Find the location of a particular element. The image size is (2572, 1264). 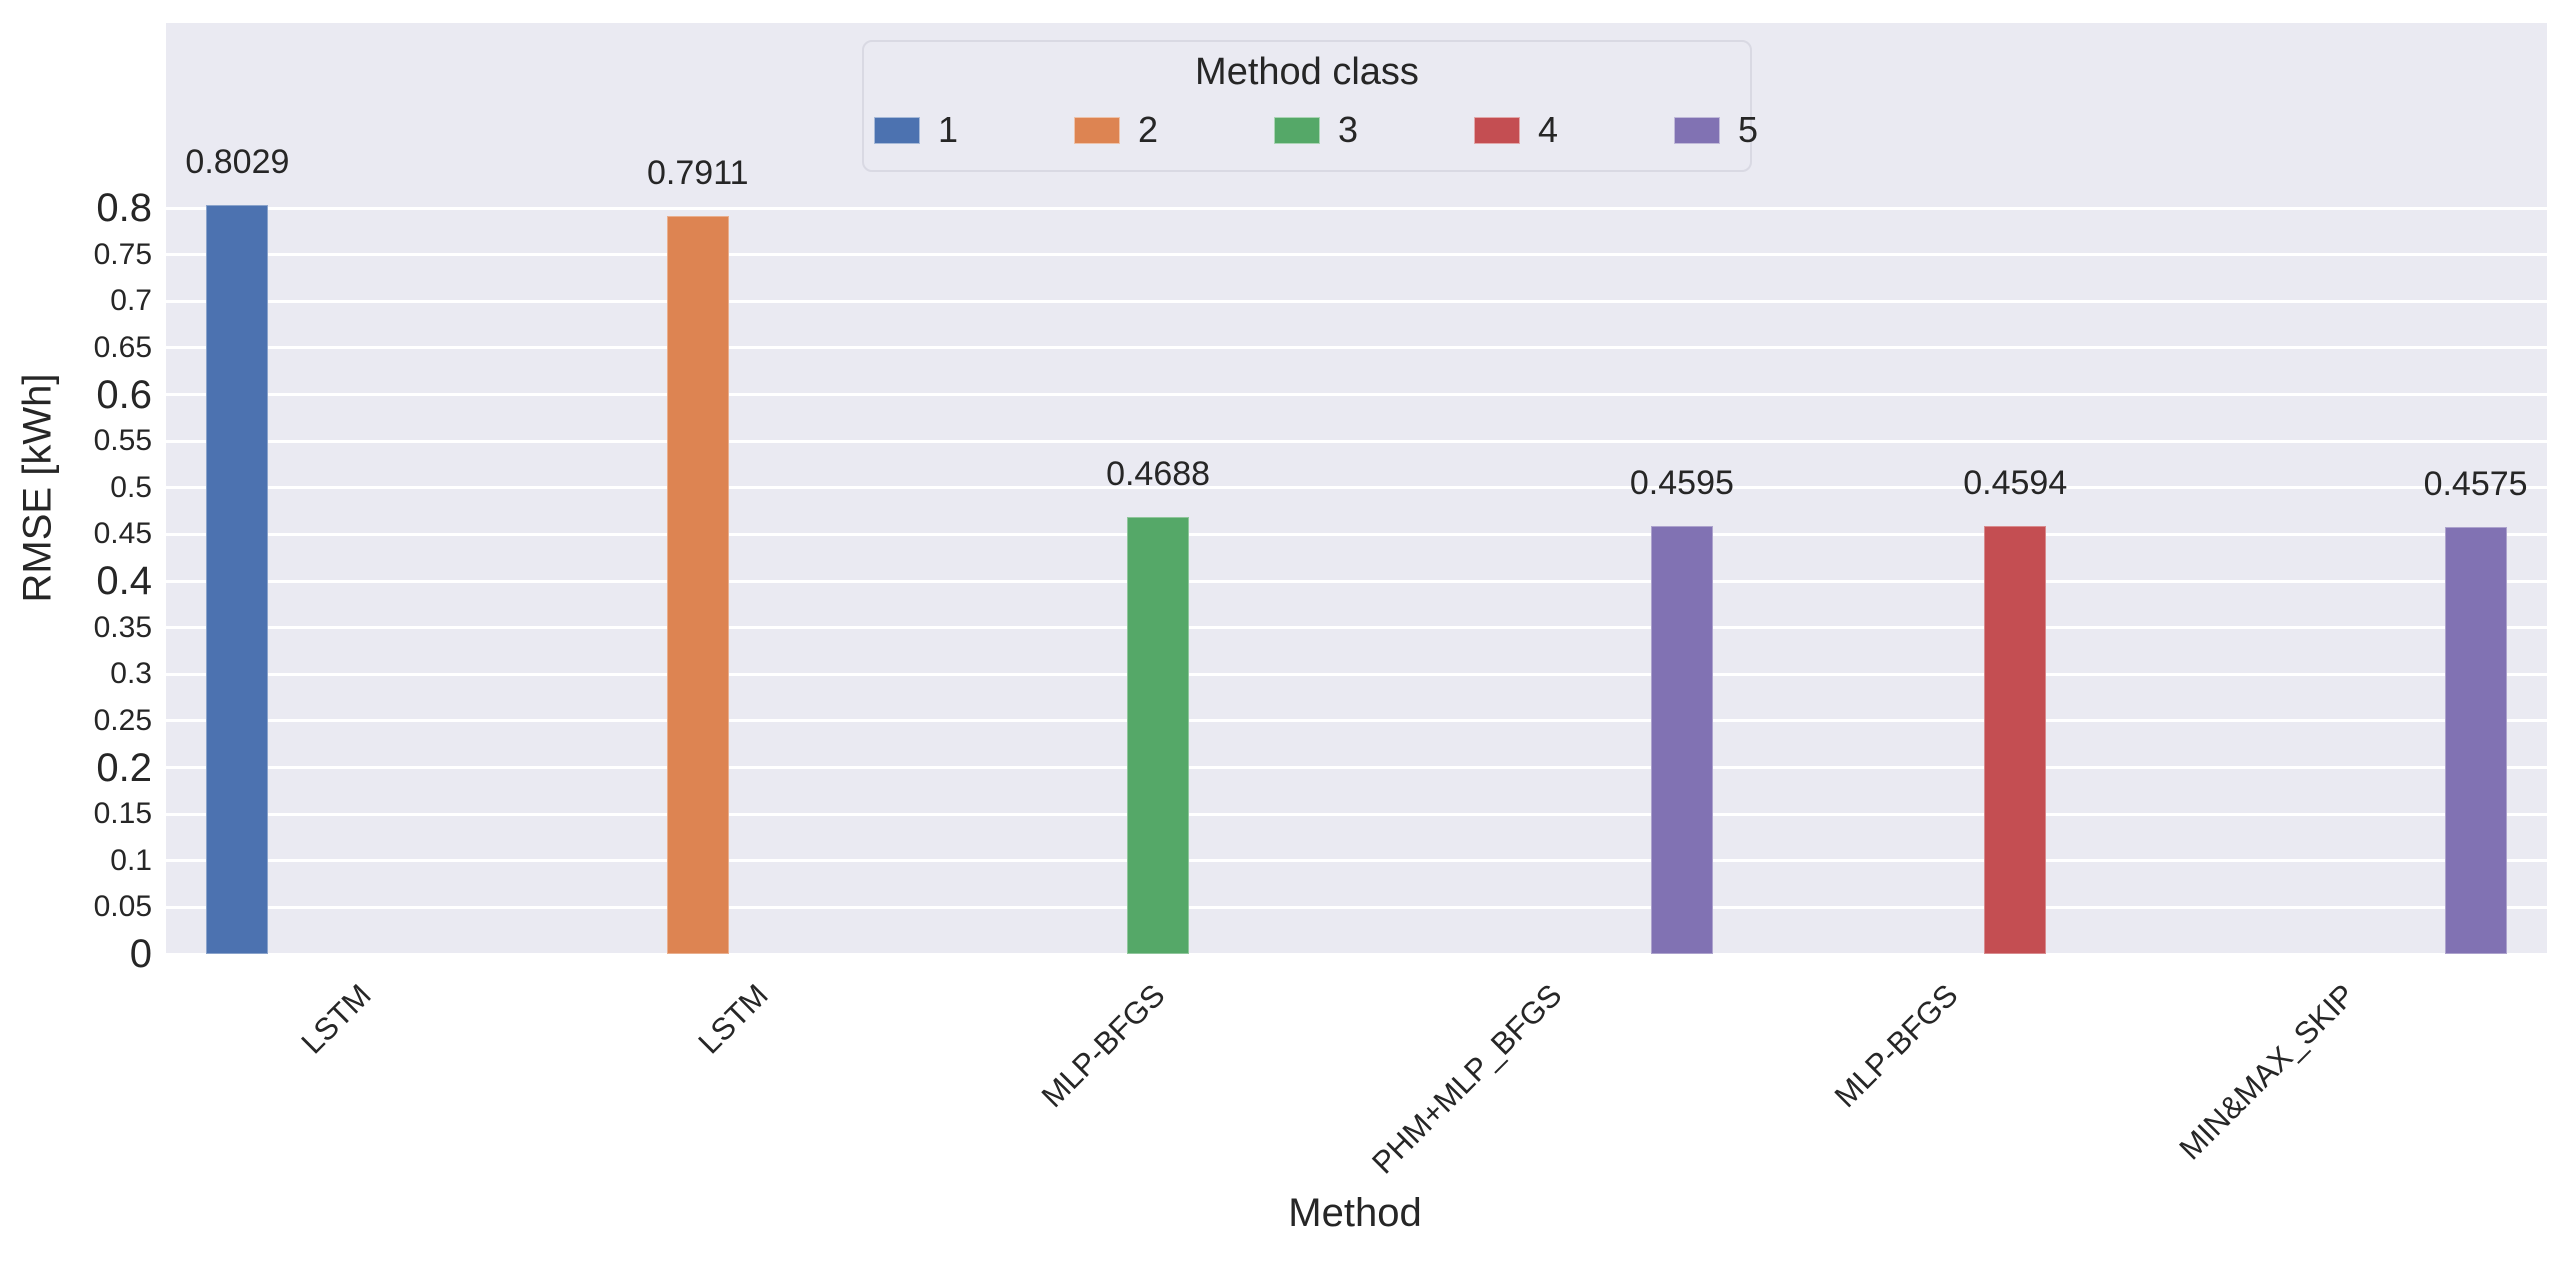

legend-entry-1: 1 is located at coordinates (916, 130).